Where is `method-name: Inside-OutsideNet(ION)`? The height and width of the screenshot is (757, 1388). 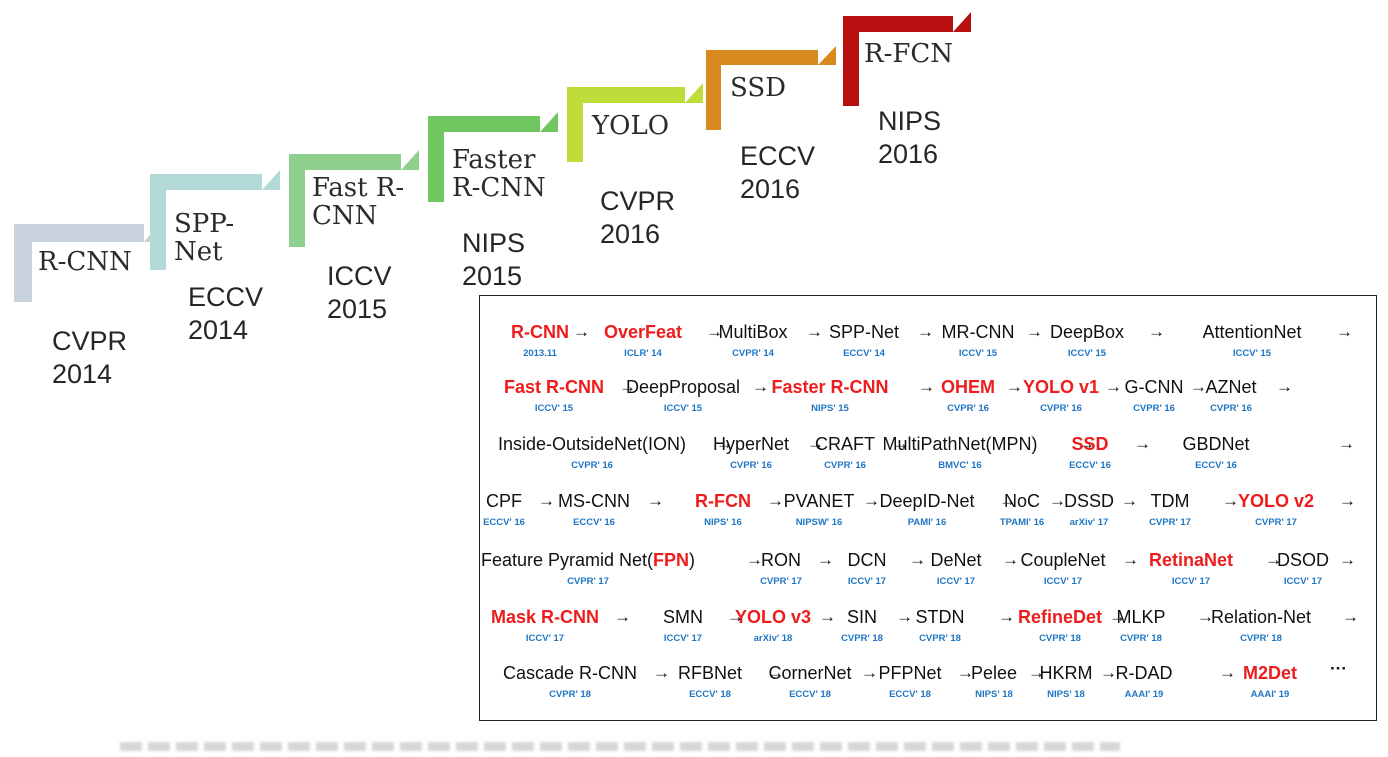 method-name: Inside-OutsideNet(ION) is located at coordinates (592, 444).